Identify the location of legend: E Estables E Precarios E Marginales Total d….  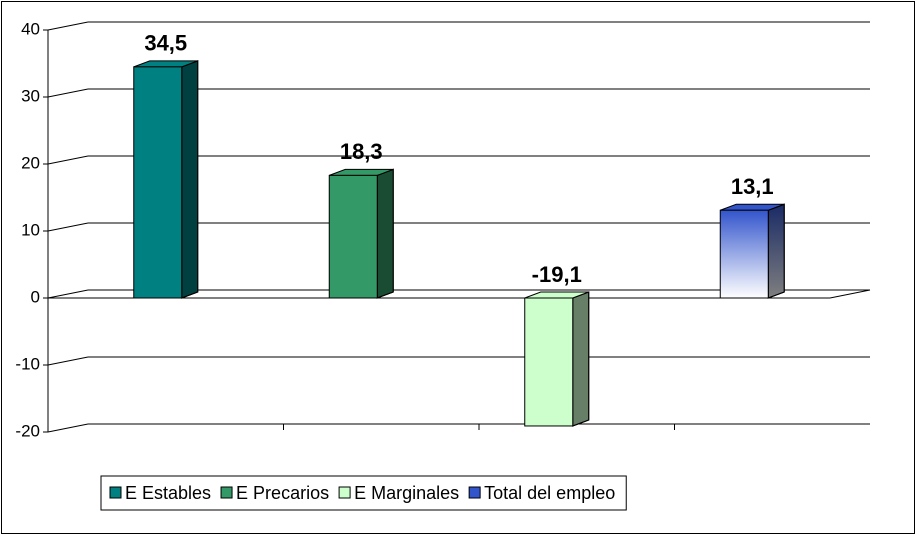
(363, 493).